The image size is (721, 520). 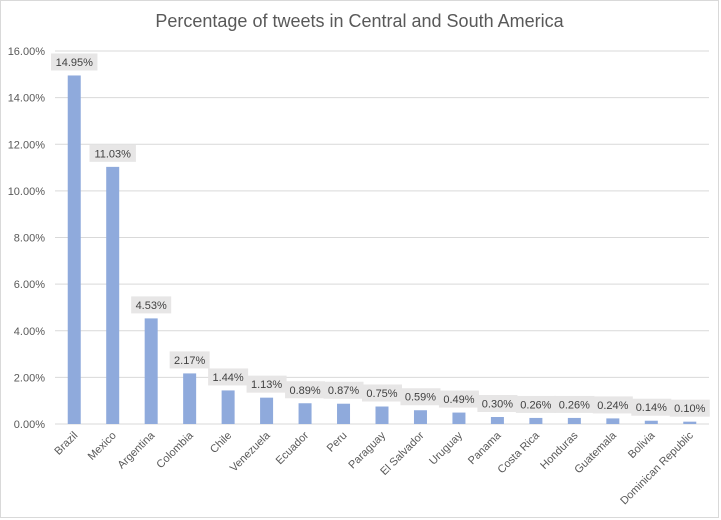 I want to click on data-label: 0.59%, so click(x=420, y=398).